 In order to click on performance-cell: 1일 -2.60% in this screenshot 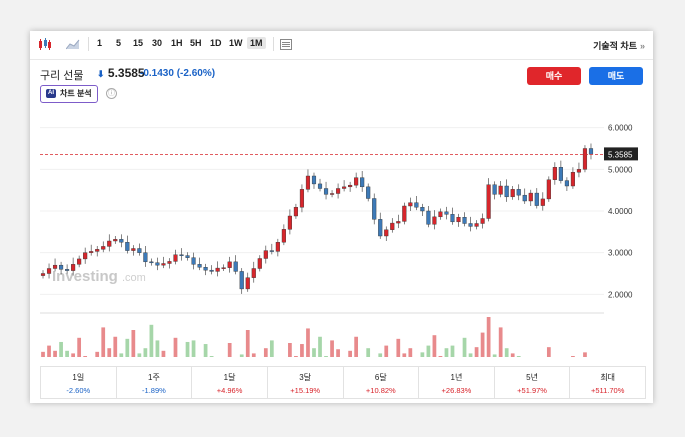, I will do `click(79, 382)`.